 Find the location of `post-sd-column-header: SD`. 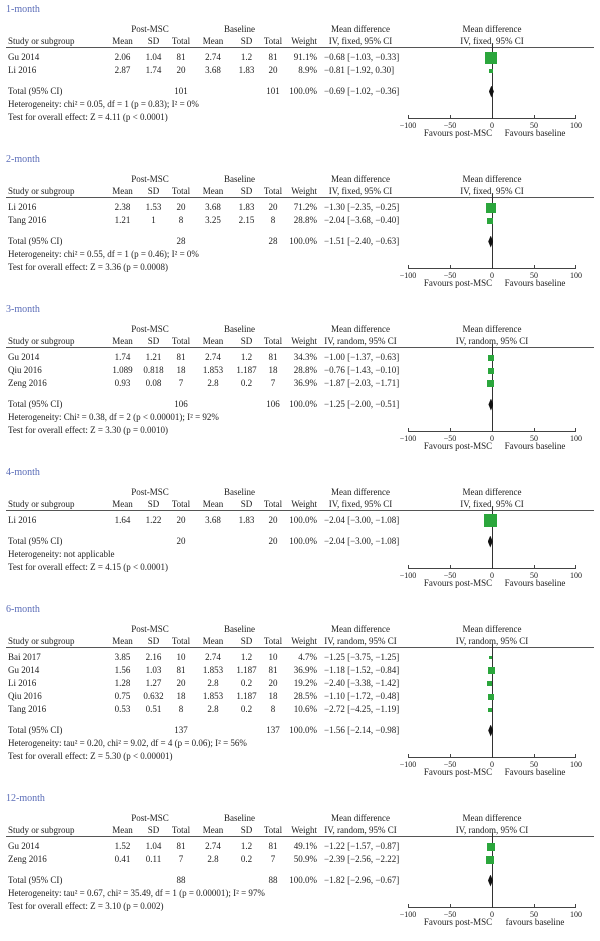

post-sd-column-header: SD is located at coordinates (153, 504).